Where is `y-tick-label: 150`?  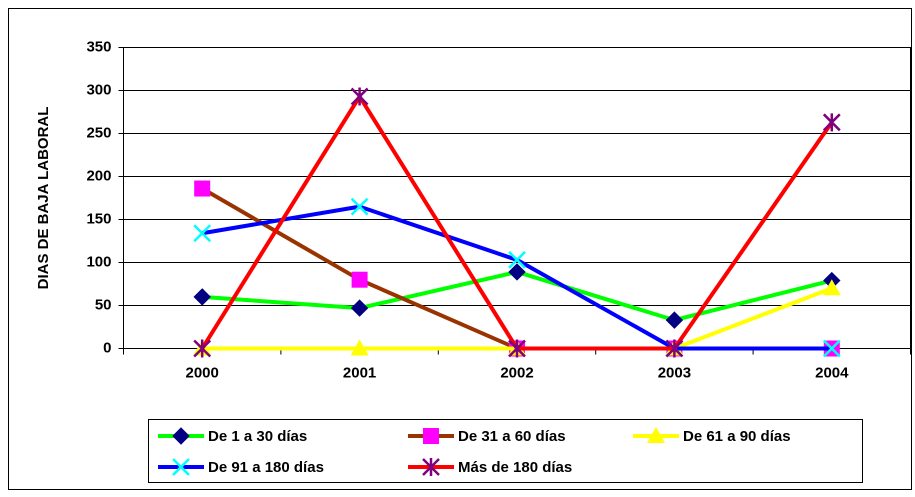
y-tick-label: 150 is located at coordinates (98, 218).